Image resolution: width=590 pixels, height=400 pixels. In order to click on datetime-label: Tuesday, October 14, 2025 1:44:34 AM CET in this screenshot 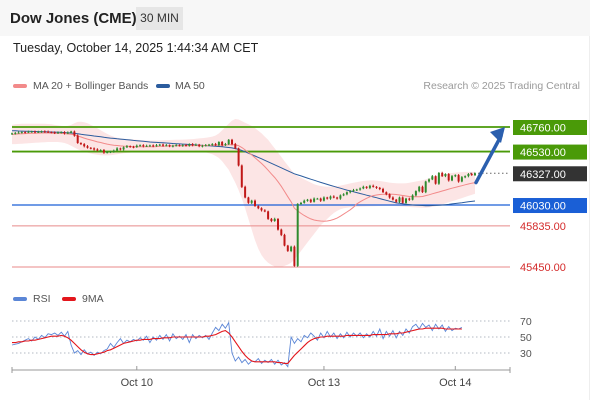, I will do `click(136, 48)`.